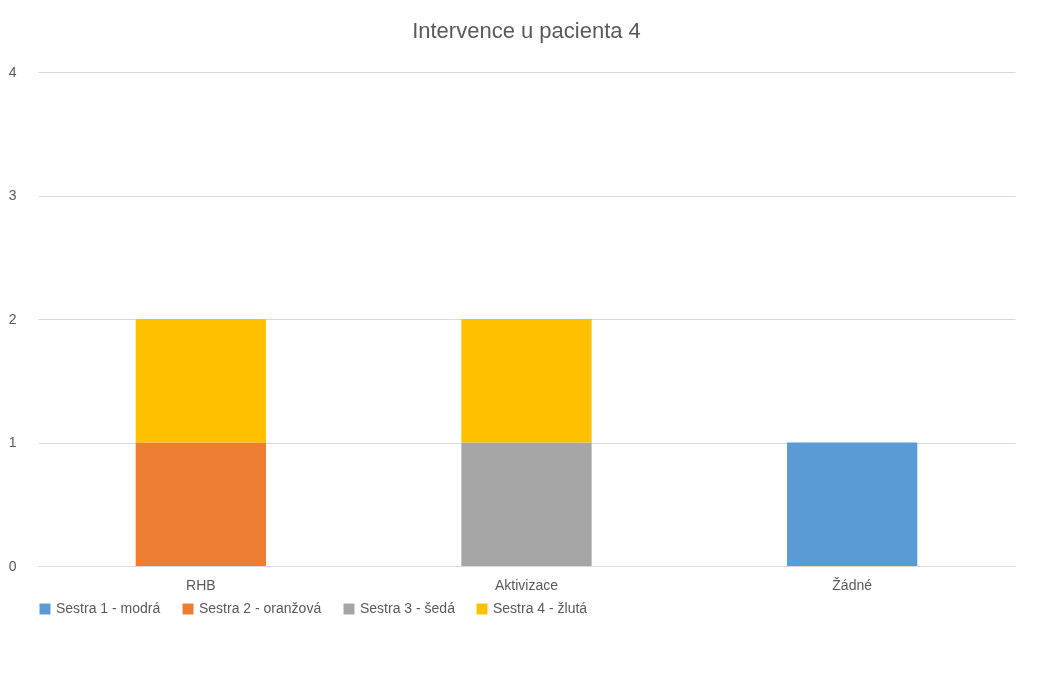 Image resolution: width=1040 pixels, height=679 pixels. Describe the element at coordinates (12, 442) in the screenshot. I see `y-tick-label: 1` at that location.